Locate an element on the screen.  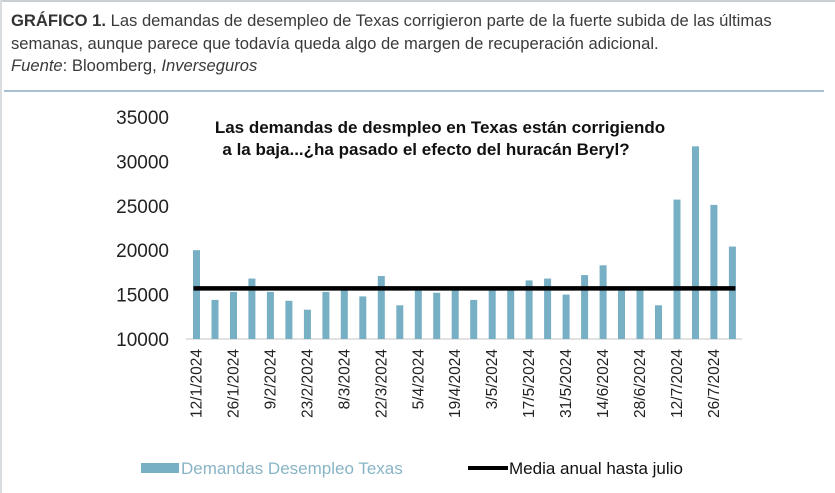
x-tick-label: 9/2/2024 is located at coordinates (270, 379).